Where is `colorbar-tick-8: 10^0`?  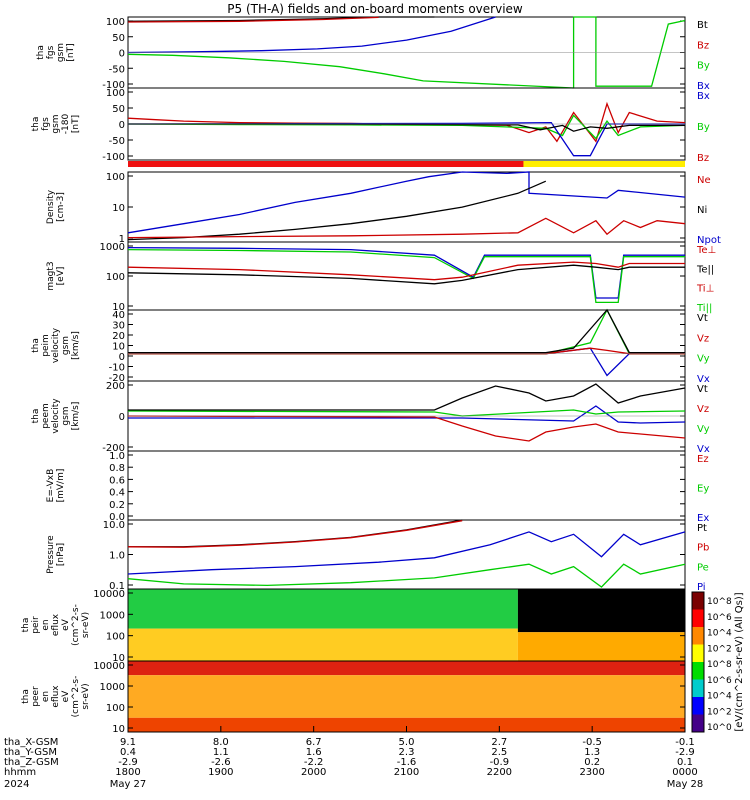
colorbar-tick-8: 10^0 is located at coordinates (719, 728).